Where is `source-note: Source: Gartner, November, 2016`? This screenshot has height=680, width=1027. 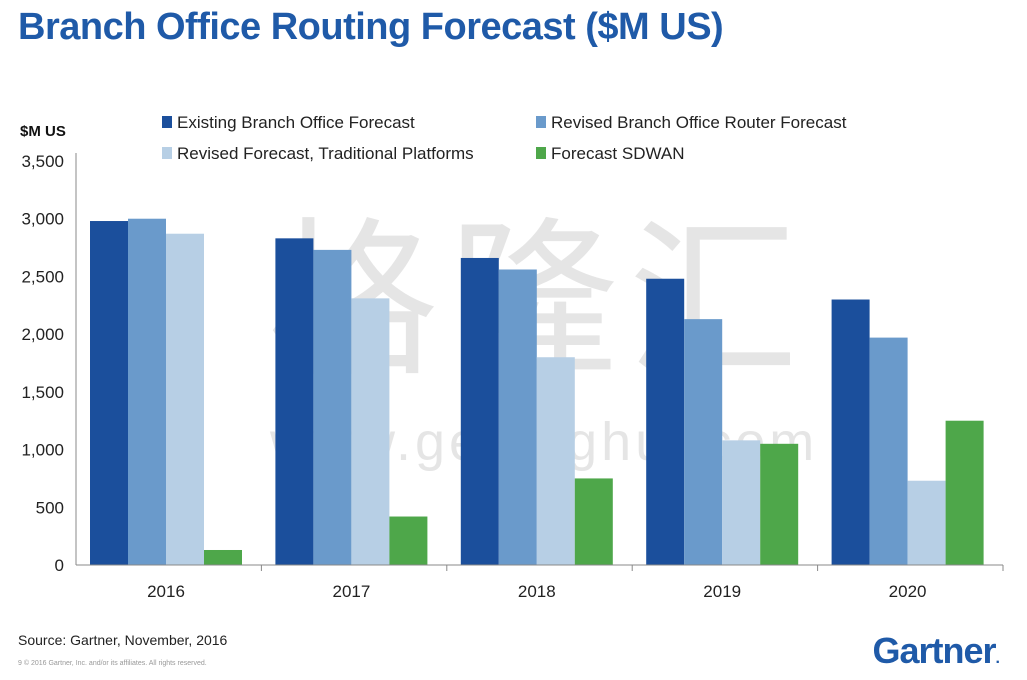 source-note: Source: Gartner, November, 2016 is located at coordinates (123, 640).